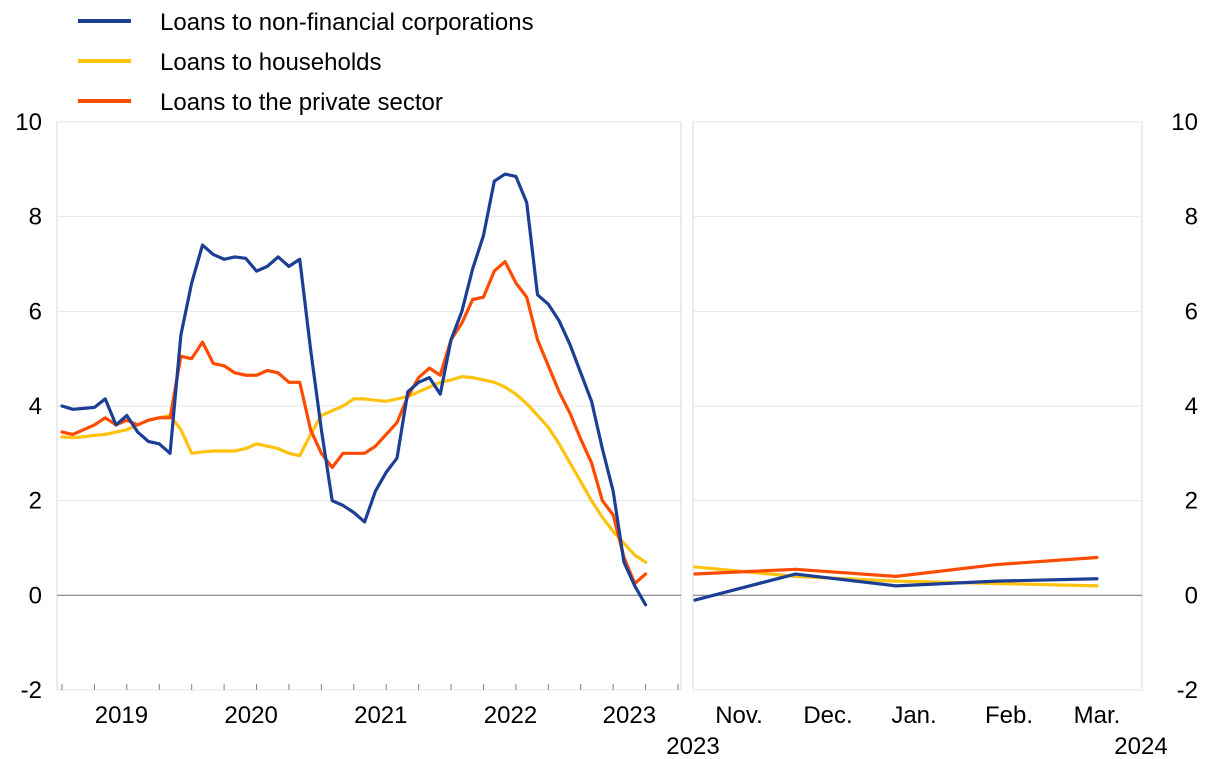 This screenshot has height=759, width=1210. What do you see at coordinates (1191, 311) in the screenshot?
I see `y-tick-label-right: 6` at bounding box center [1191, 311].